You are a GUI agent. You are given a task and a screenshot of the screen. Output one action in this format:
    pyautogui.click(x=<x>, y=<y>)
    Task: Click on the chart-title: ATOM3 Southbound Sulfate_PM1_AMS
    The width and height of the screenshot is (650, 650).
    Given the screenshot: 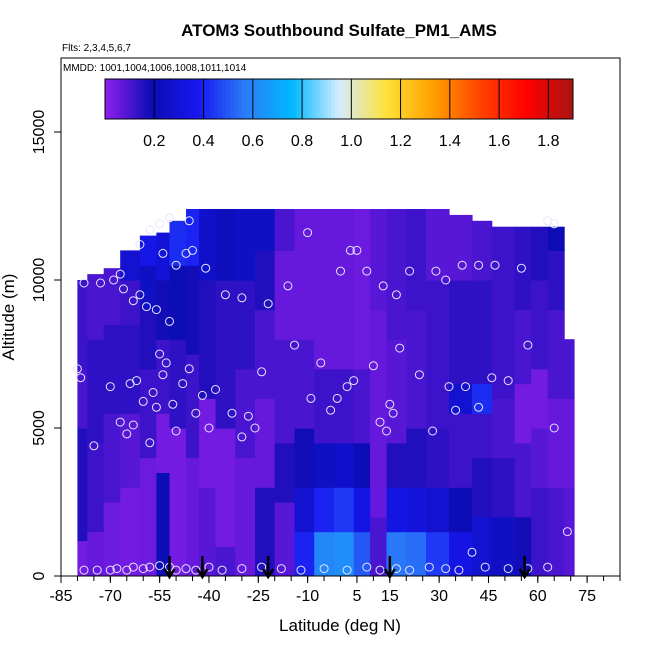 What is the action you would take?
    pyautogui.click(x=339, y=30)
    